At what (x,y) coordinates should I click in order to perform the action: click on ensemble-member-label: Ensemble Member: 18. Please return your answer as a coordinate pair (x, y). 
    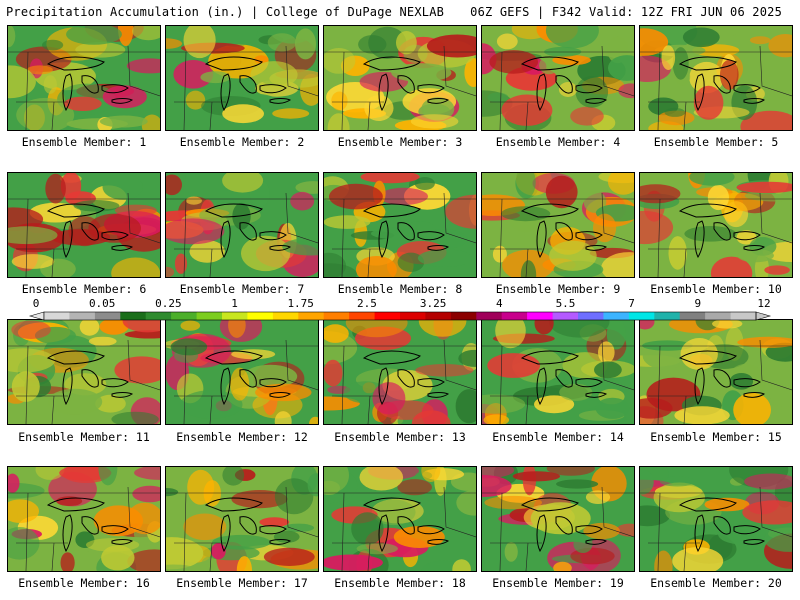
    Looking at the image, I should click on (400, 583).